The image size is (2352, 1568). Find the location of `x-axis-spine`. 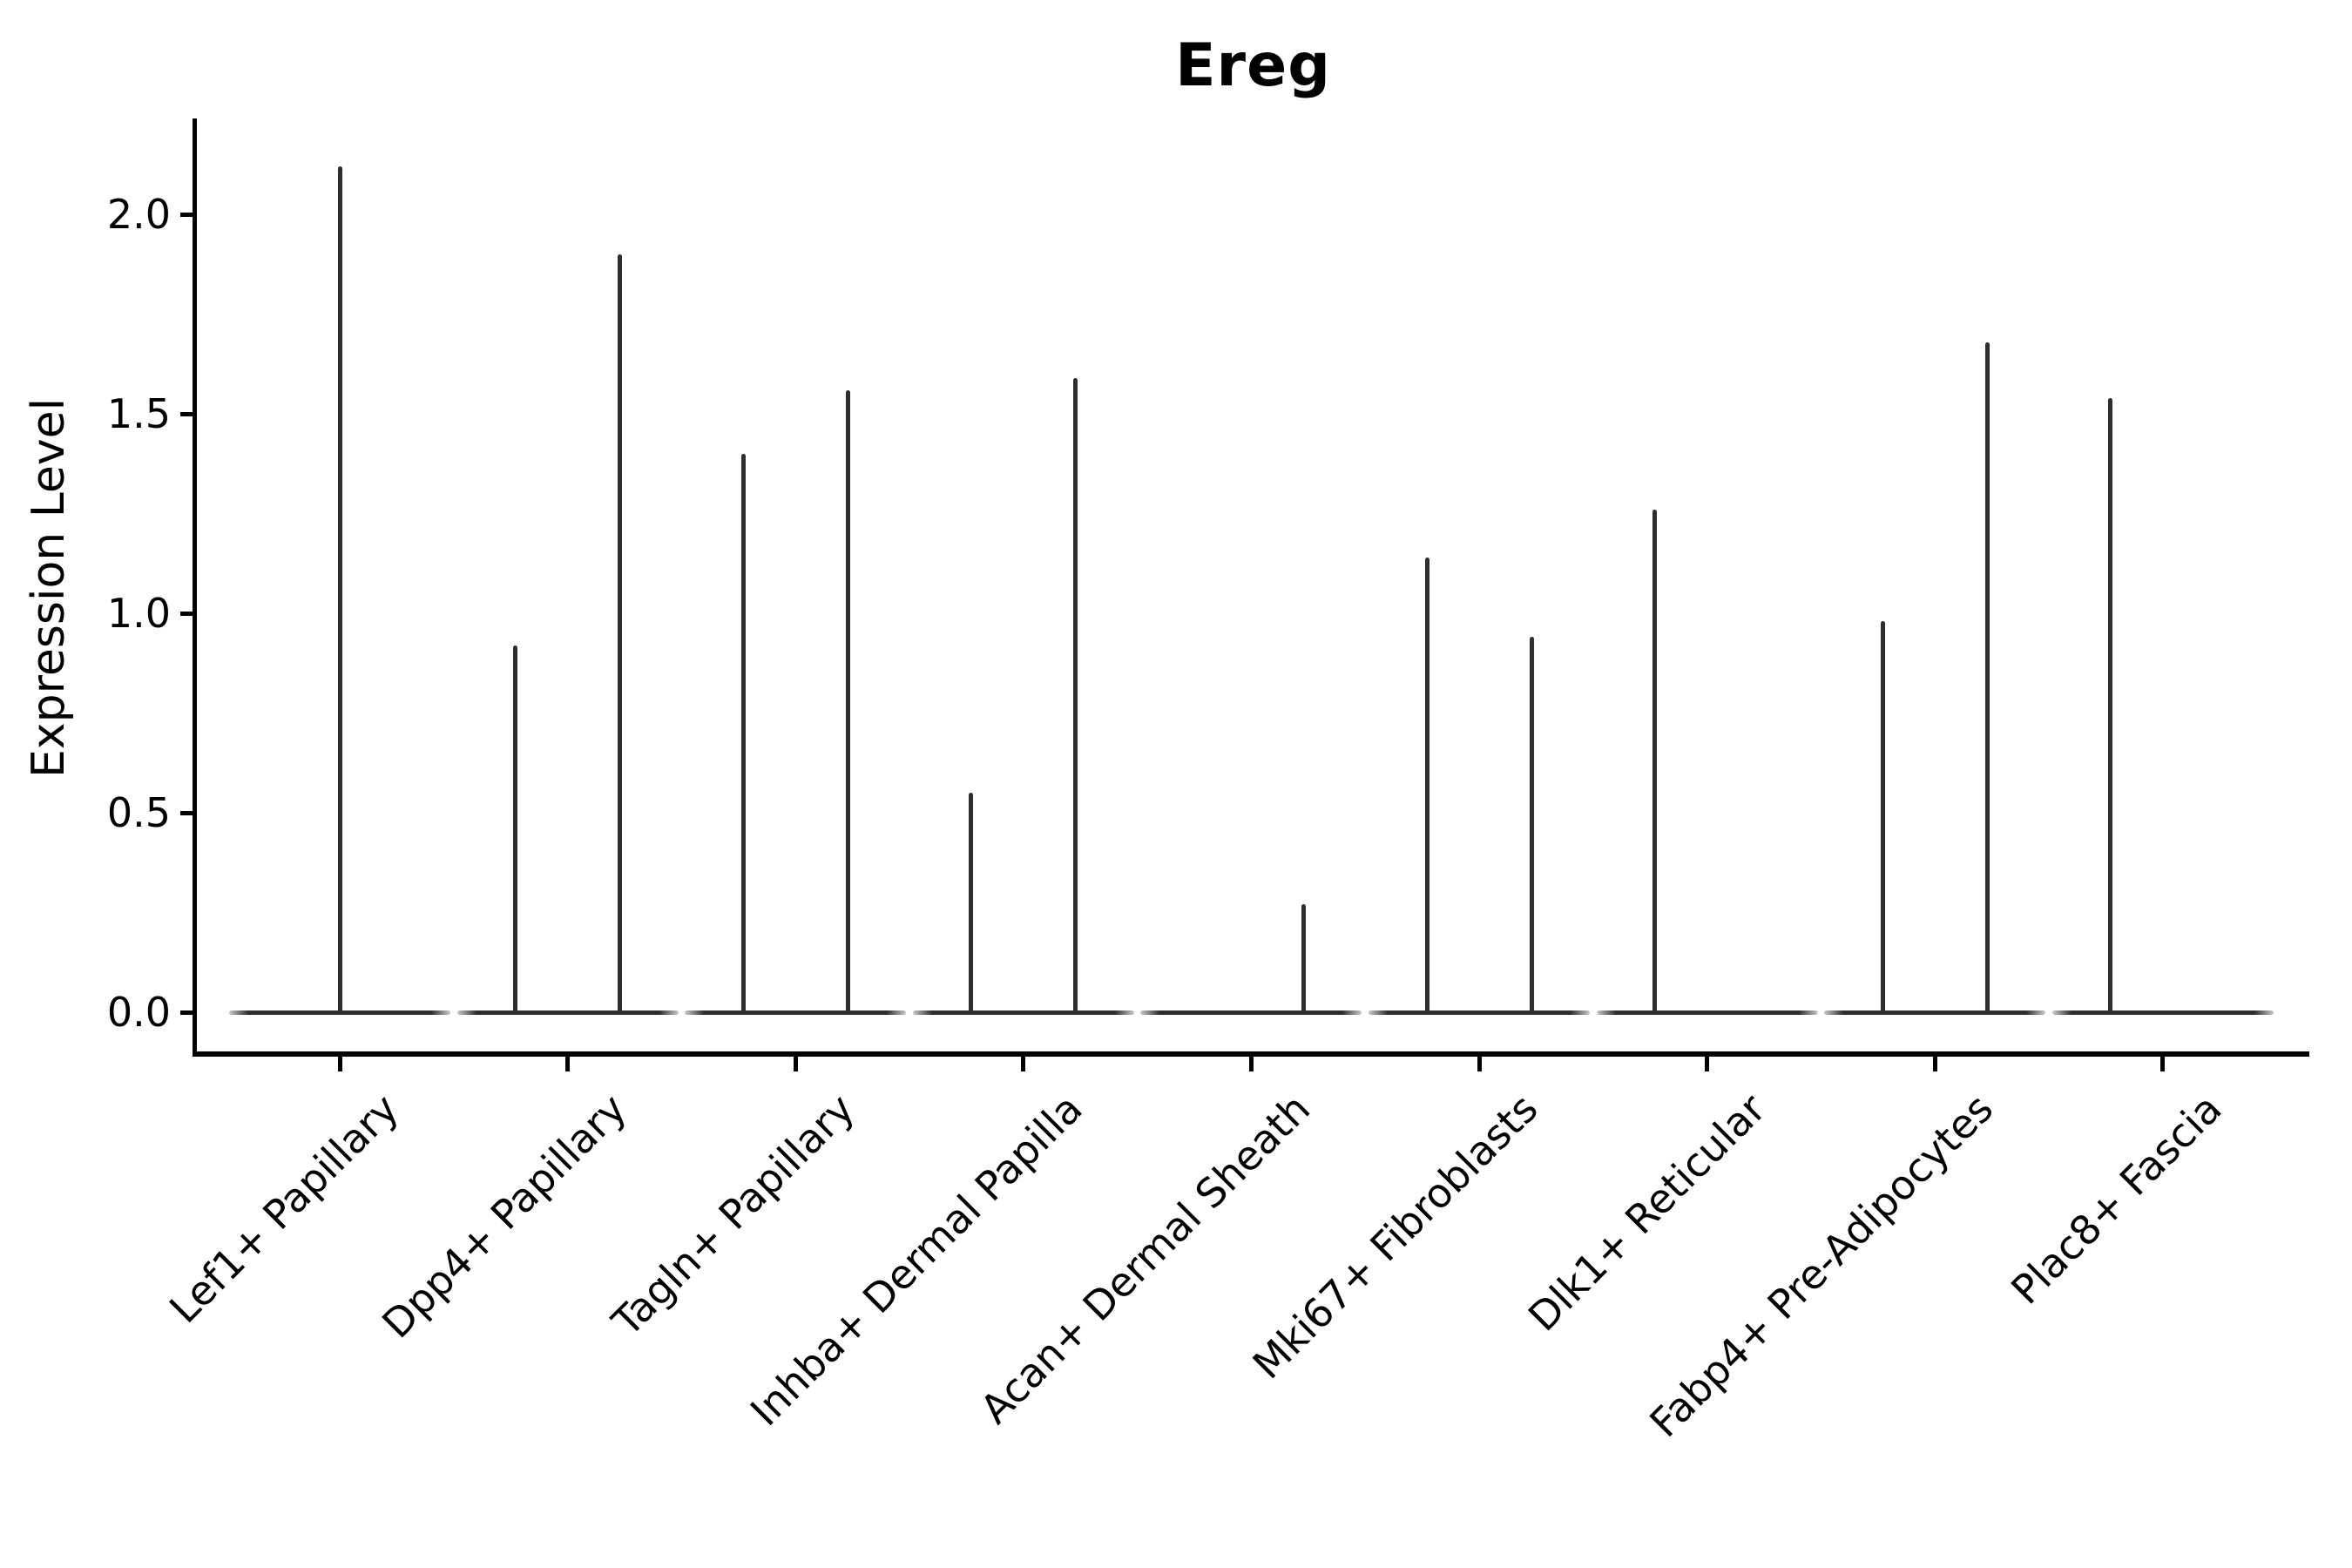

x-axis-spine is located at coordinates (1251, 1054).